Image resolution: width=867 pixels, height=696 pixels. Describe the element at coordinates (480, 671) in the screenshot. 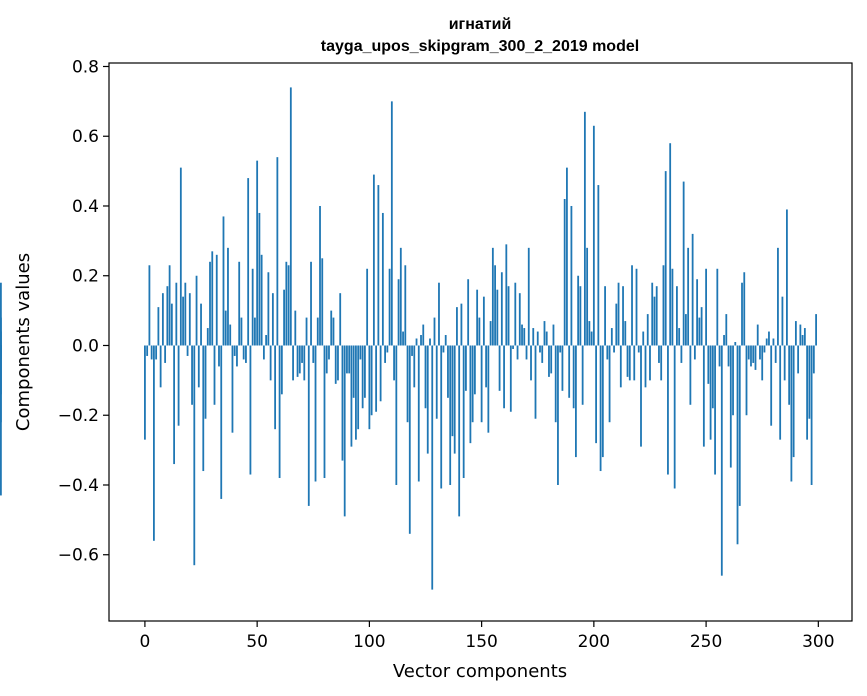

I see `x-axis-label: Vector components` at that location.